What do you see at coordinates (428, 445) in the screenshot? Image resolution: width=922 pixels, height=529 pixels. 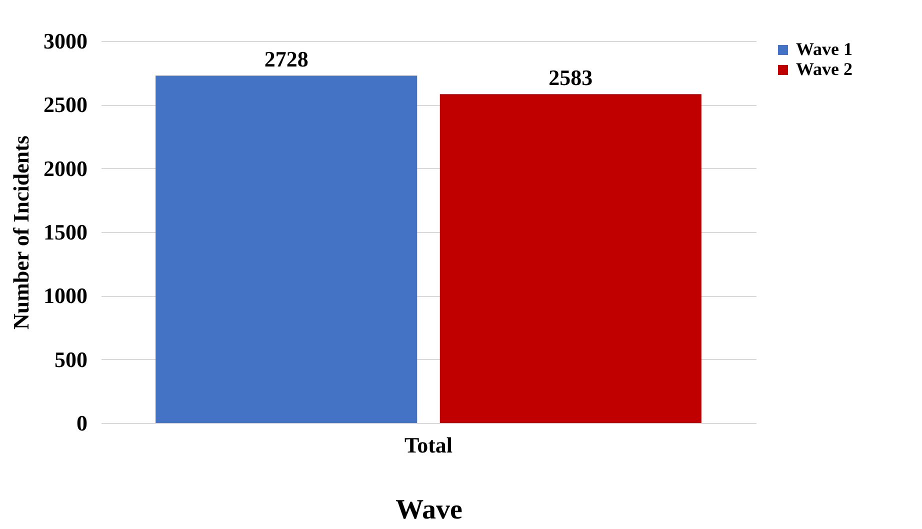 I see `x-tick-label: Total` at bounding box center [428, 445].